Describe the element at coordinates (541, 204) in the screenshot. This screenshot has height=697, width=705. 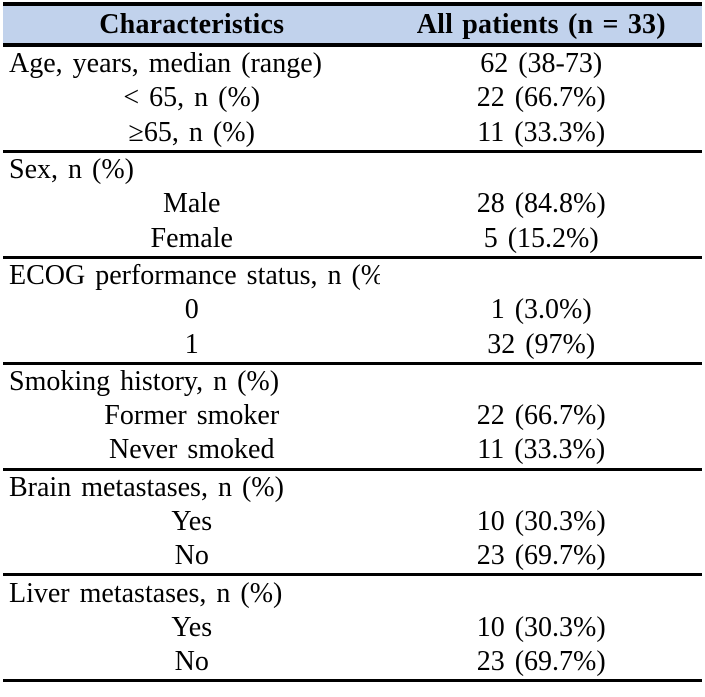
I see `row-value: 28 (84.8%)` at that location.